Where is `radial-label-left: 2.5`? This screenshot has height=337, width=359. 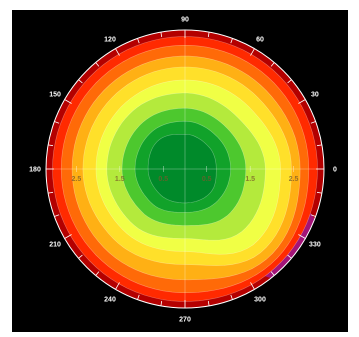
radial-label-left: 2.5 is located at coordinates (77, 179).